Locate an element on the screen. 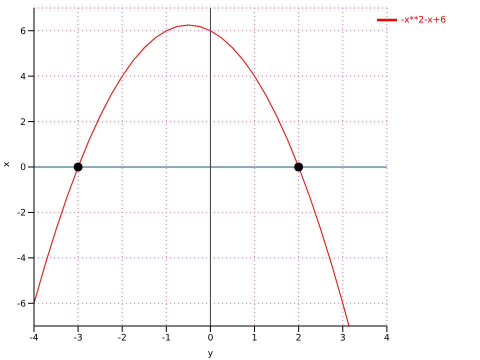  y-tick-label: 4 is located at coordinates (23, 77).